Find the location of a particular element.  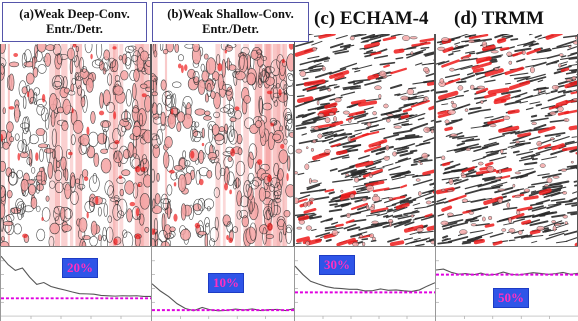

percent-badge-a: 20% is located at coordinates (80, 268).